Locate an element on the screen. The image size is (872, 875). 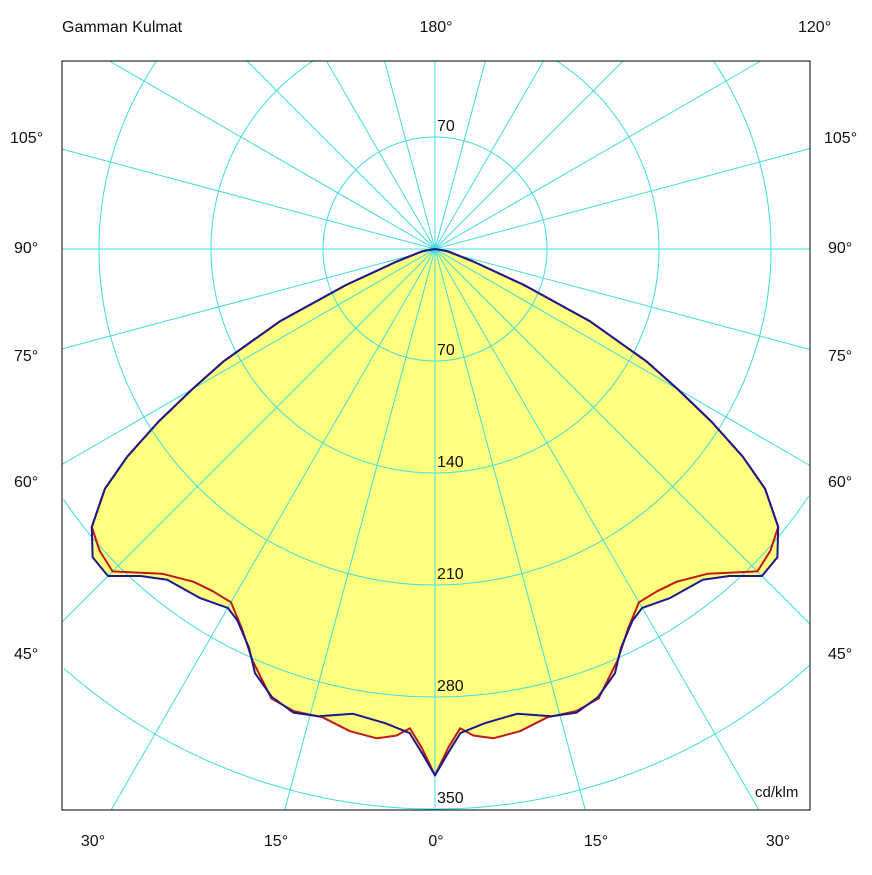
ring-label: 280 is located at coordinates (450, 686).